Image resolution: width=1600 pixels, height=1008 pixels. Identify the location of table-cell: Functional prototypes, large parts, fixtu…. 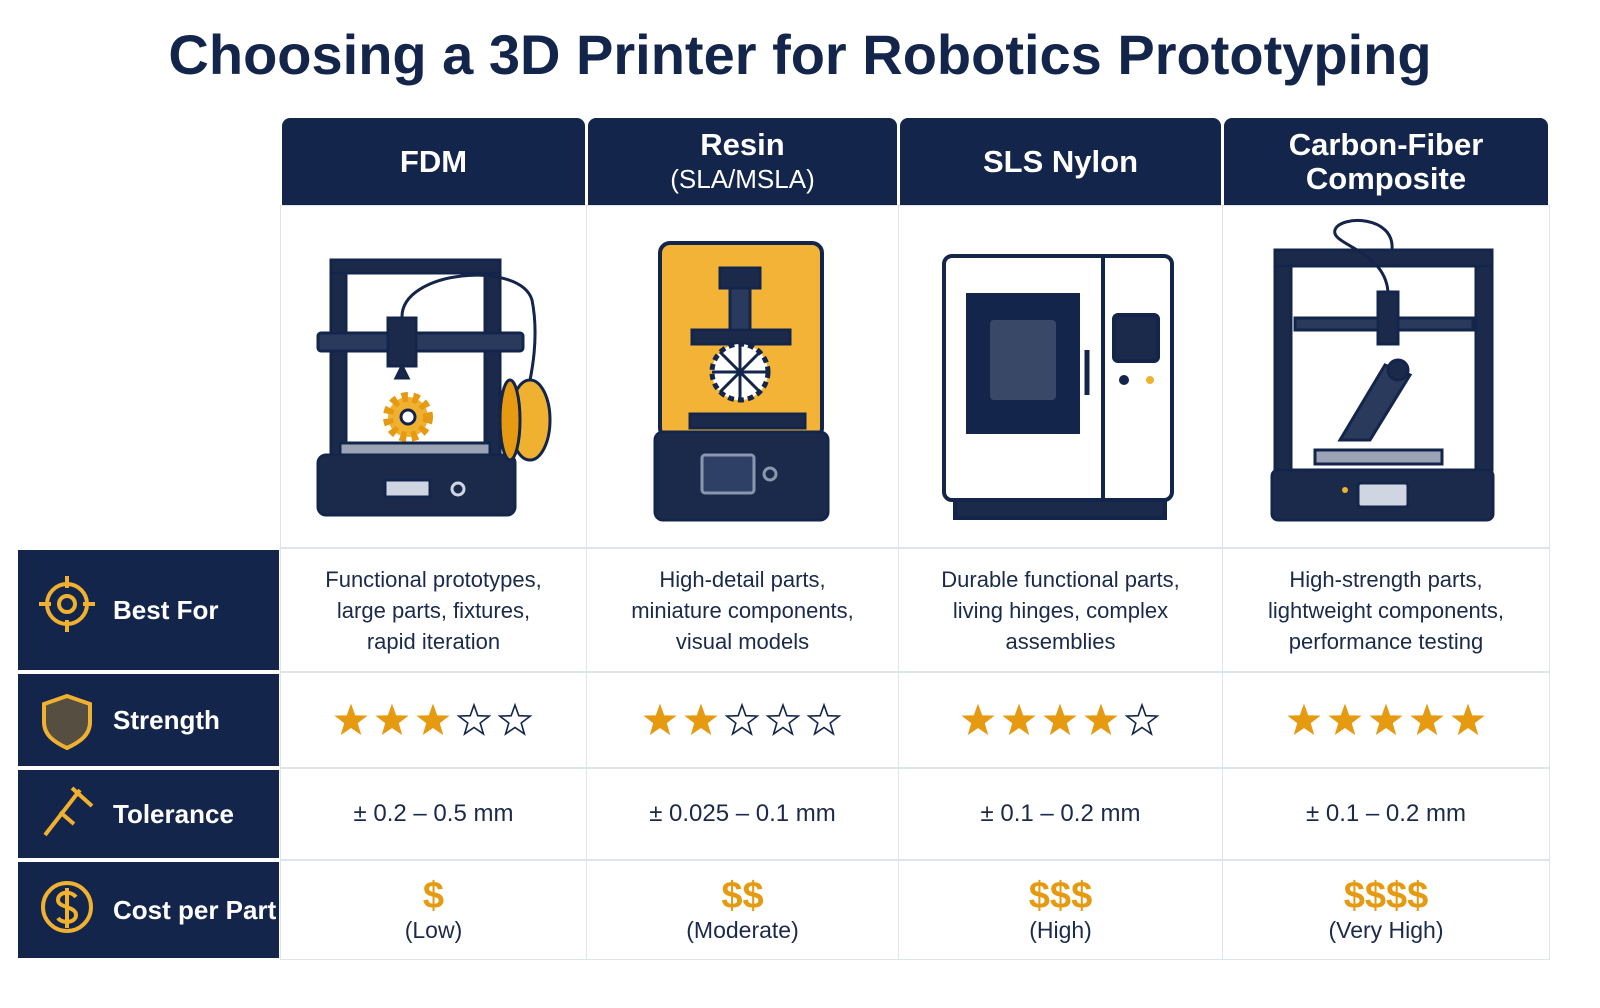
(433, 610).